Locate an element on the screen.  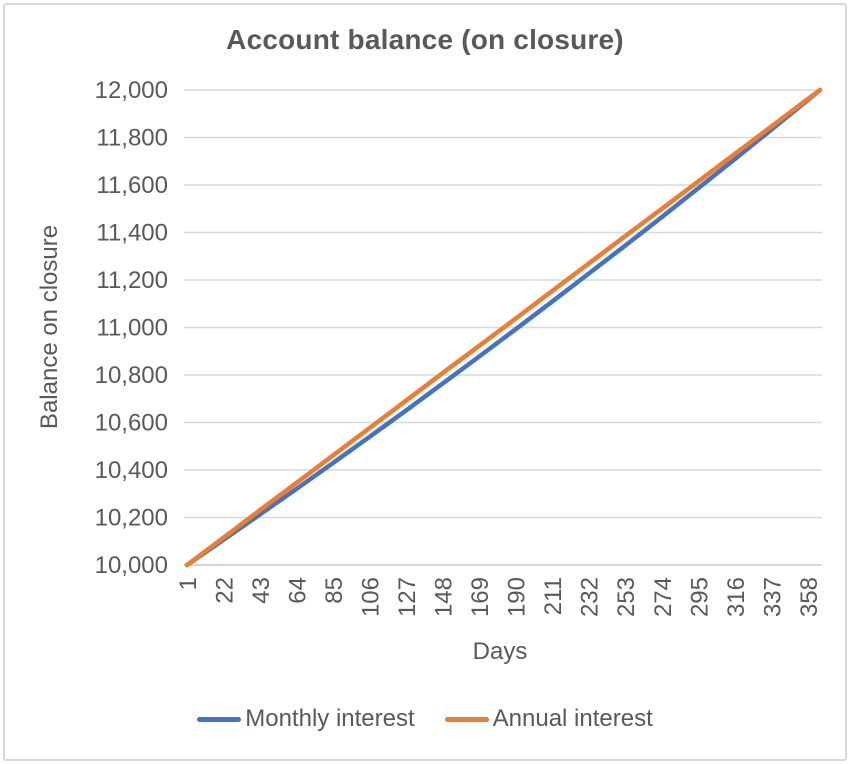
y-tick-label: 10,800 is located at coordinates (131, 375).